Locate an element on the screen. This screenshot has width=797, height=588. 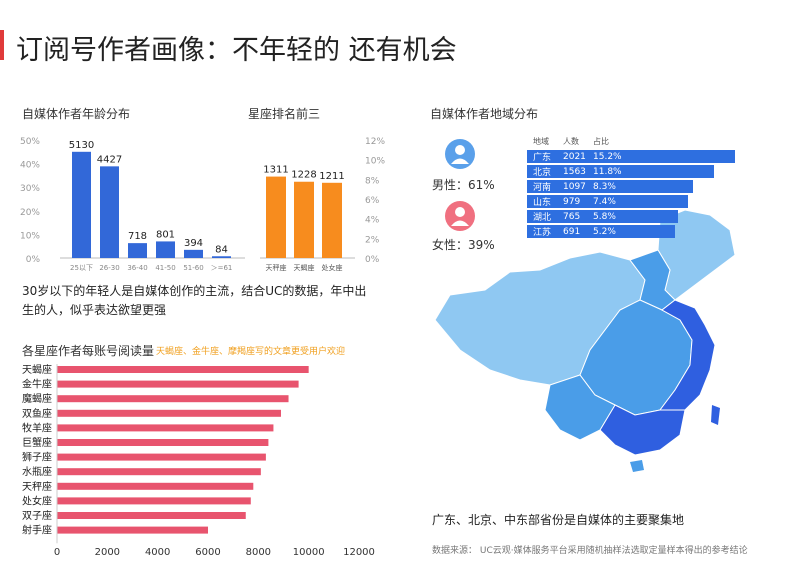
region-name: 湖北 is located at coordinates (542, 218).